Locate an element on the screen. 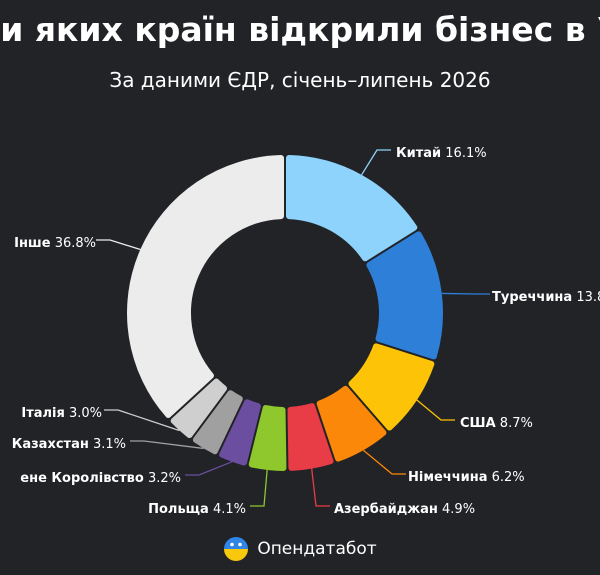  slice-label-value: 3.1% is located at coordinates (107, 444).